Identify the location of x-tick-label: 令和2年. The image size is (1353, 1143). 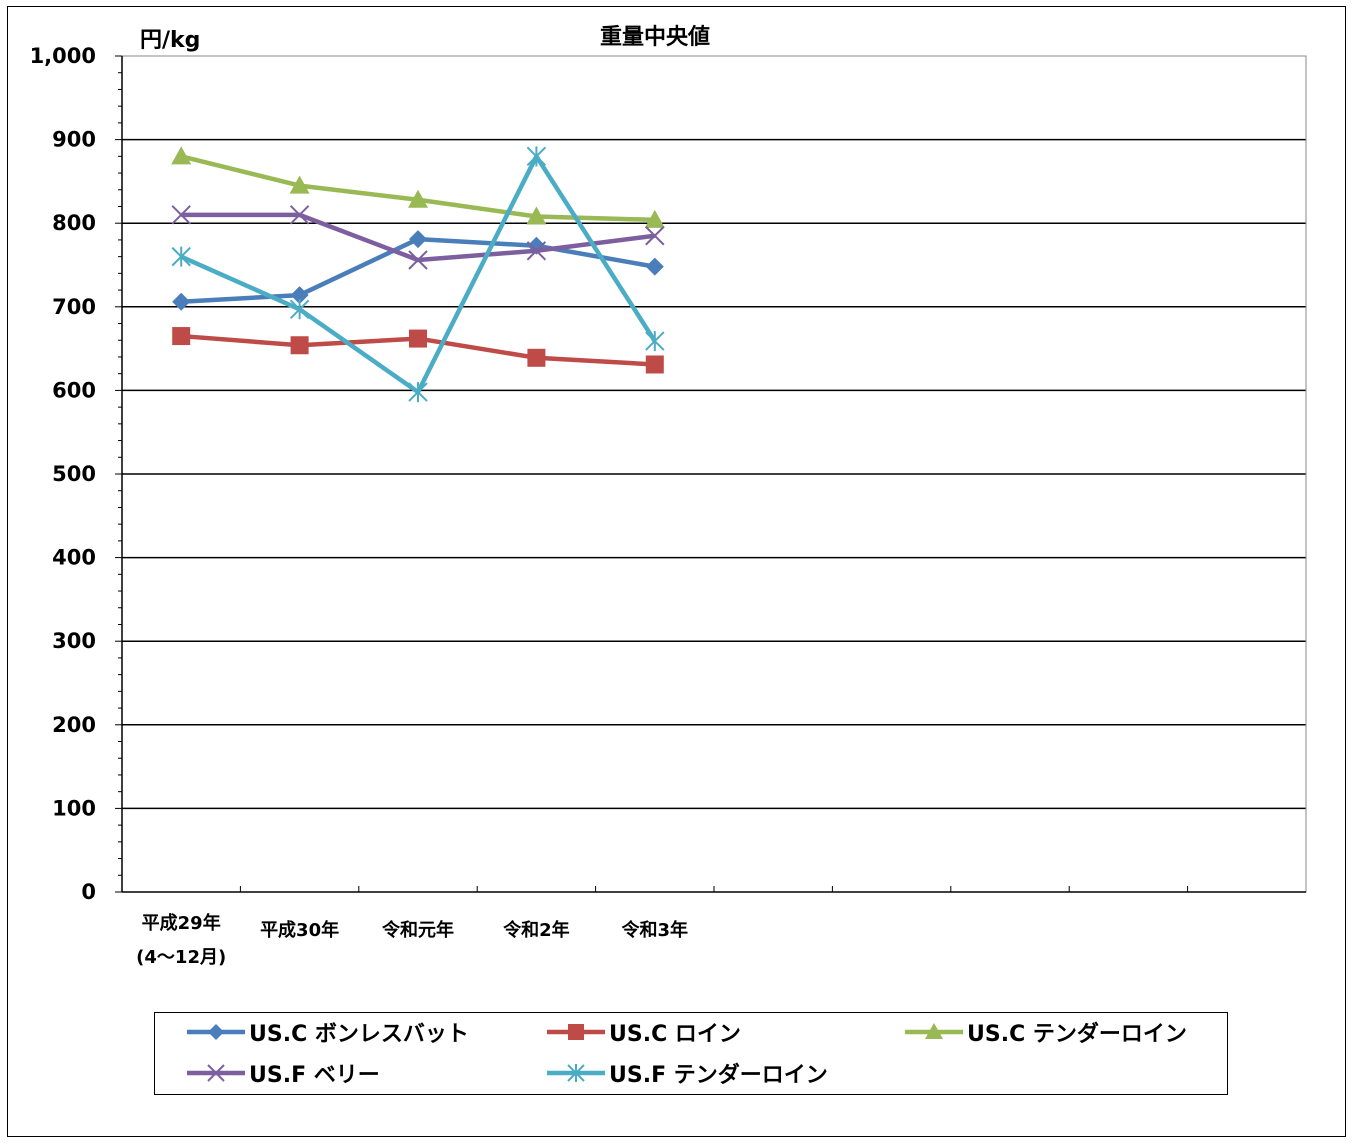
(536, 930).